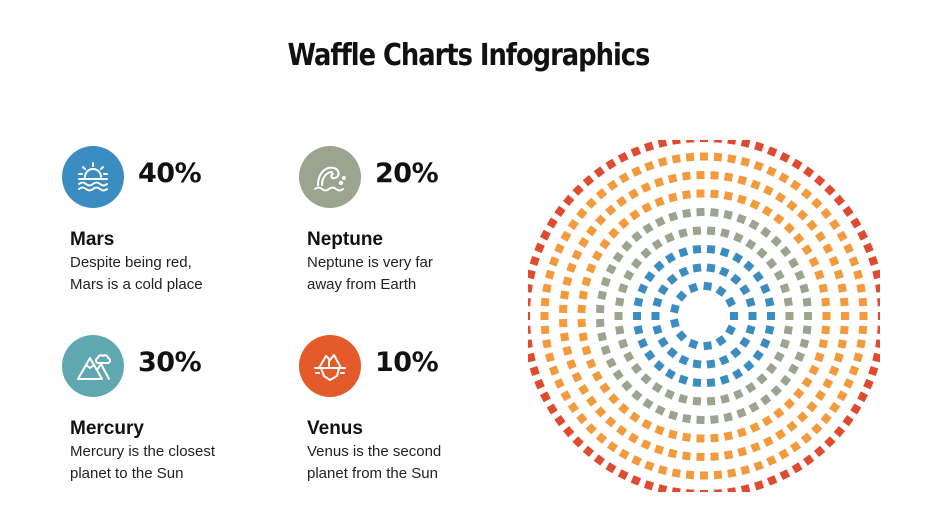 The width and height of the screenshot is (937, 527). I want to click on planet-name: Venus, so click(335, 428).